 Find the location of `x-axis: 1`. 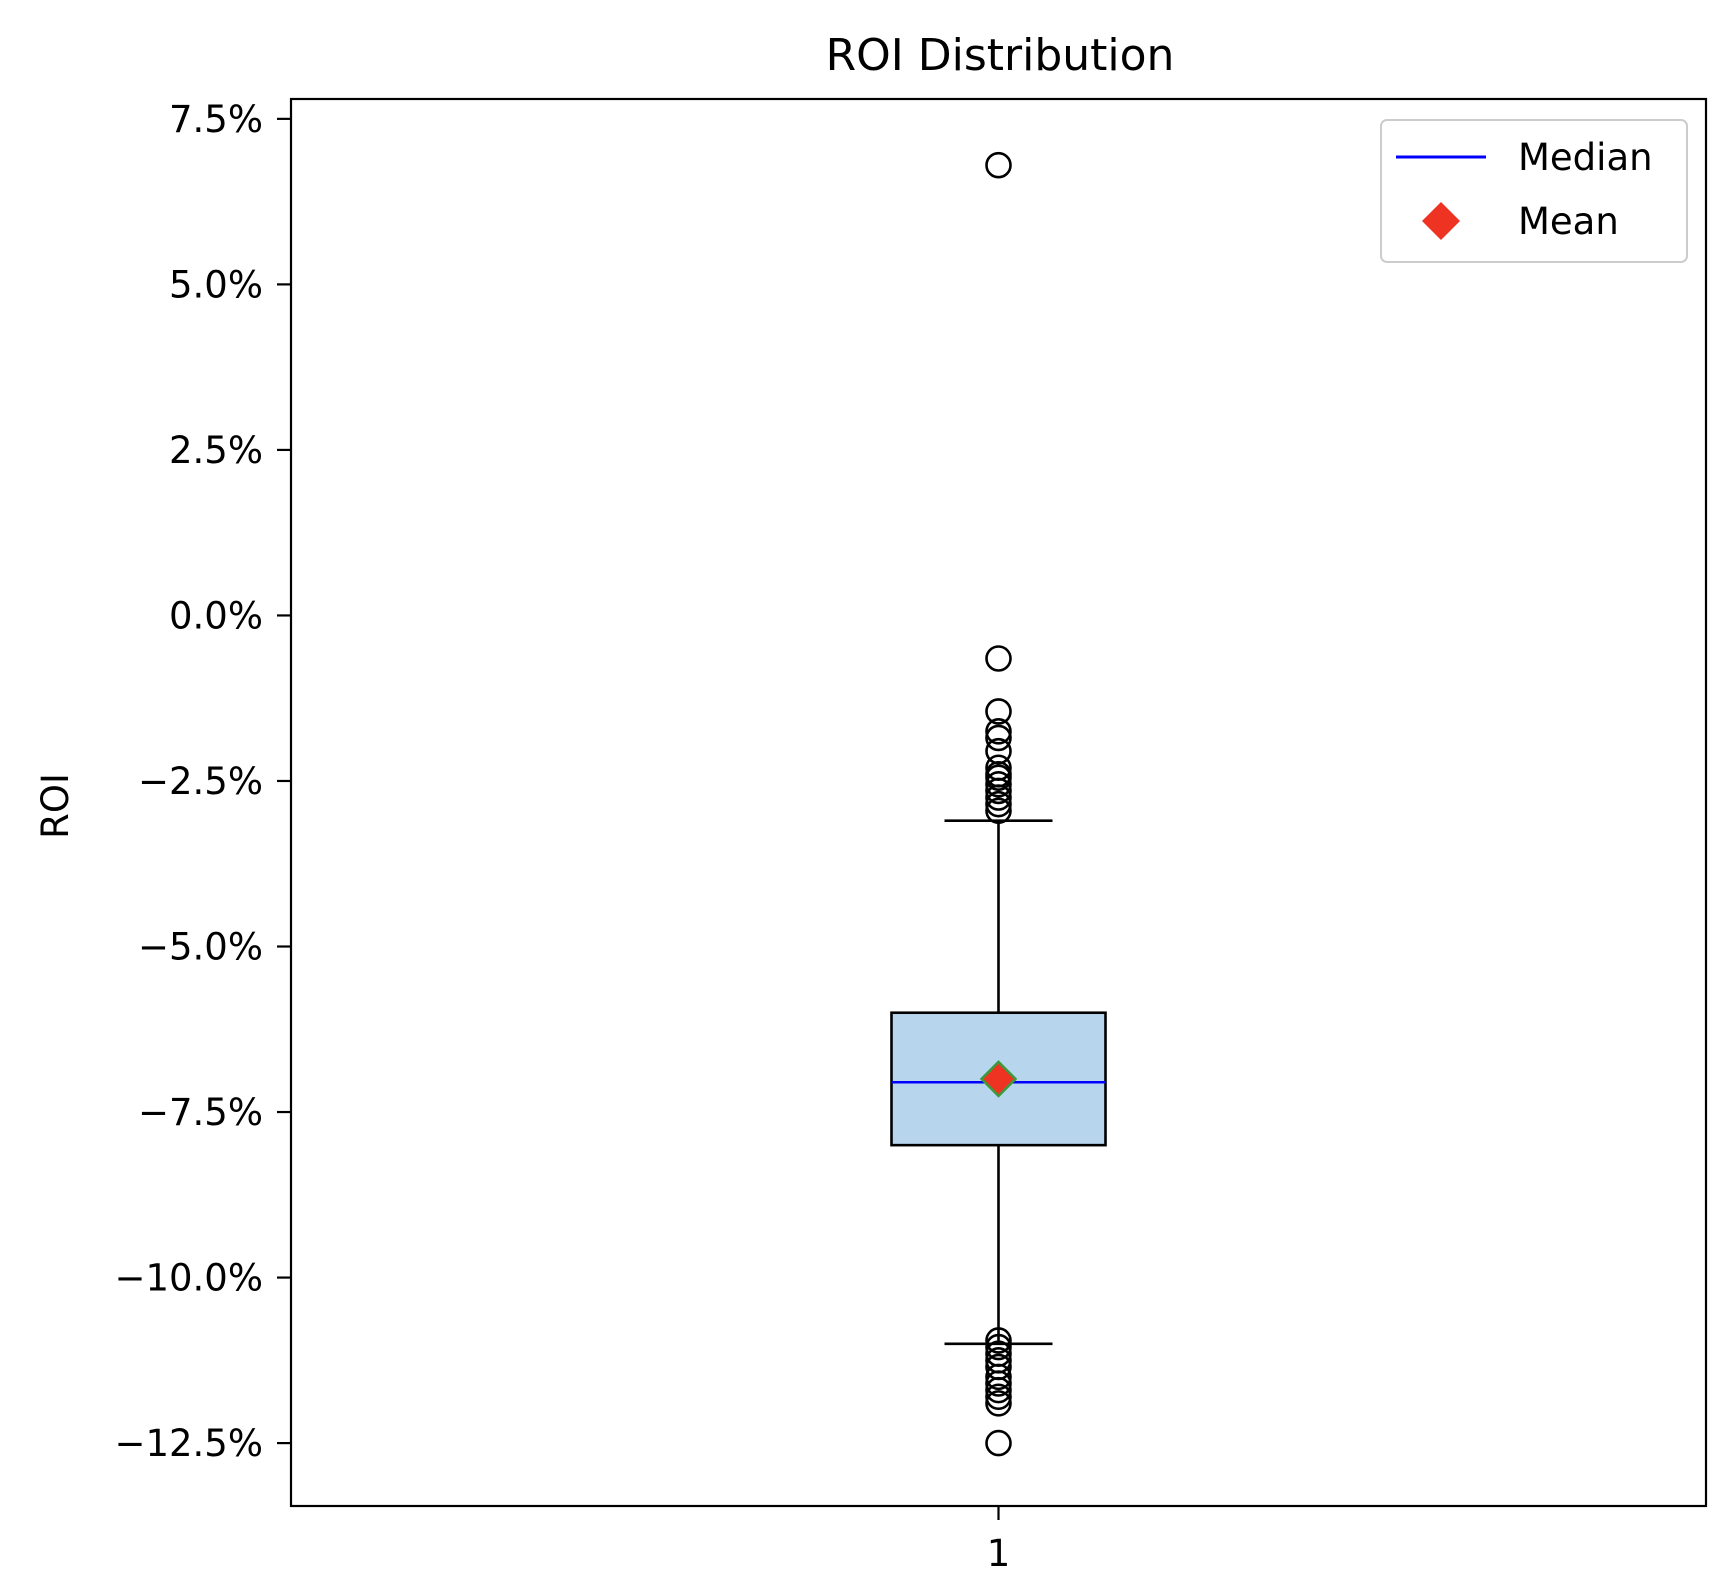

x-axis: 1 is located at coordinates (999, 1540).